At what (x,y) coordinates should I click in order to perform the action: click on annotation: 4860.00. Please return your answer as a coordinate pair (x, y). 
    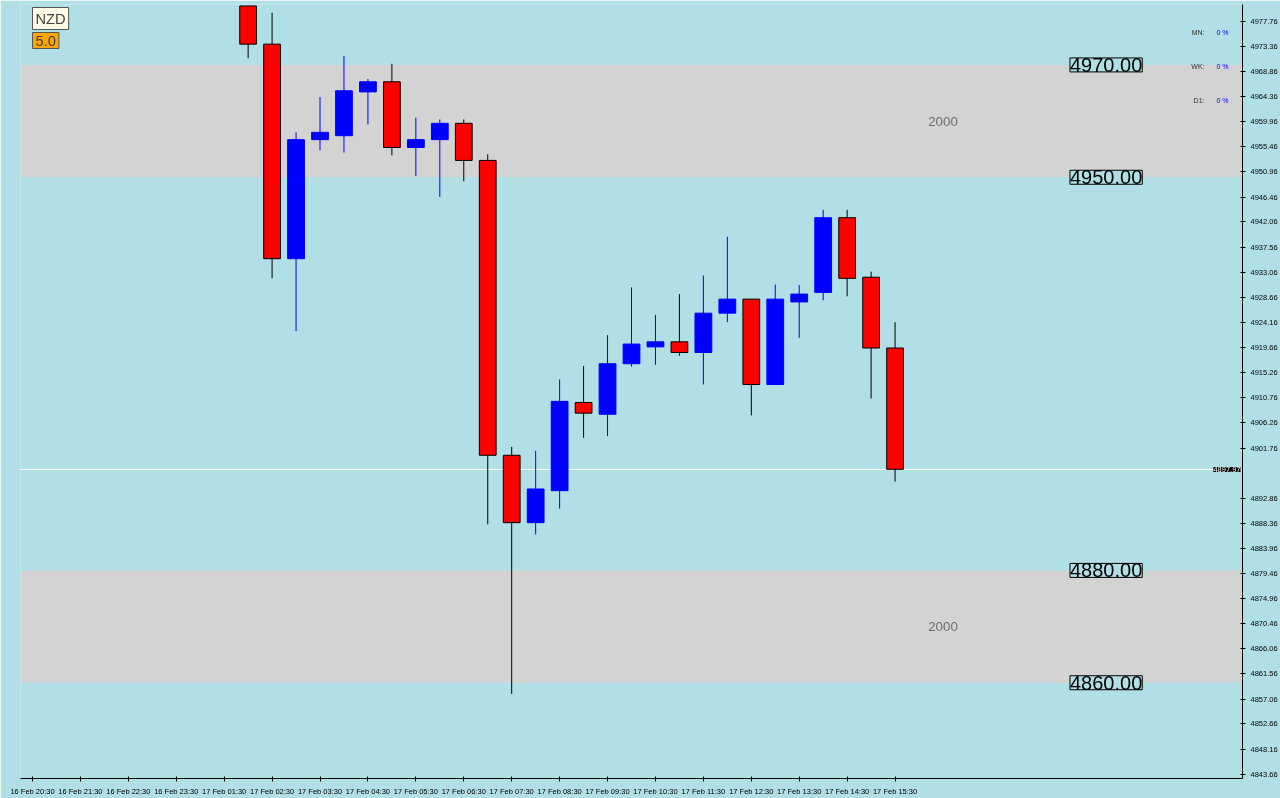
    Looking at the image, I should click on (1106, 682).